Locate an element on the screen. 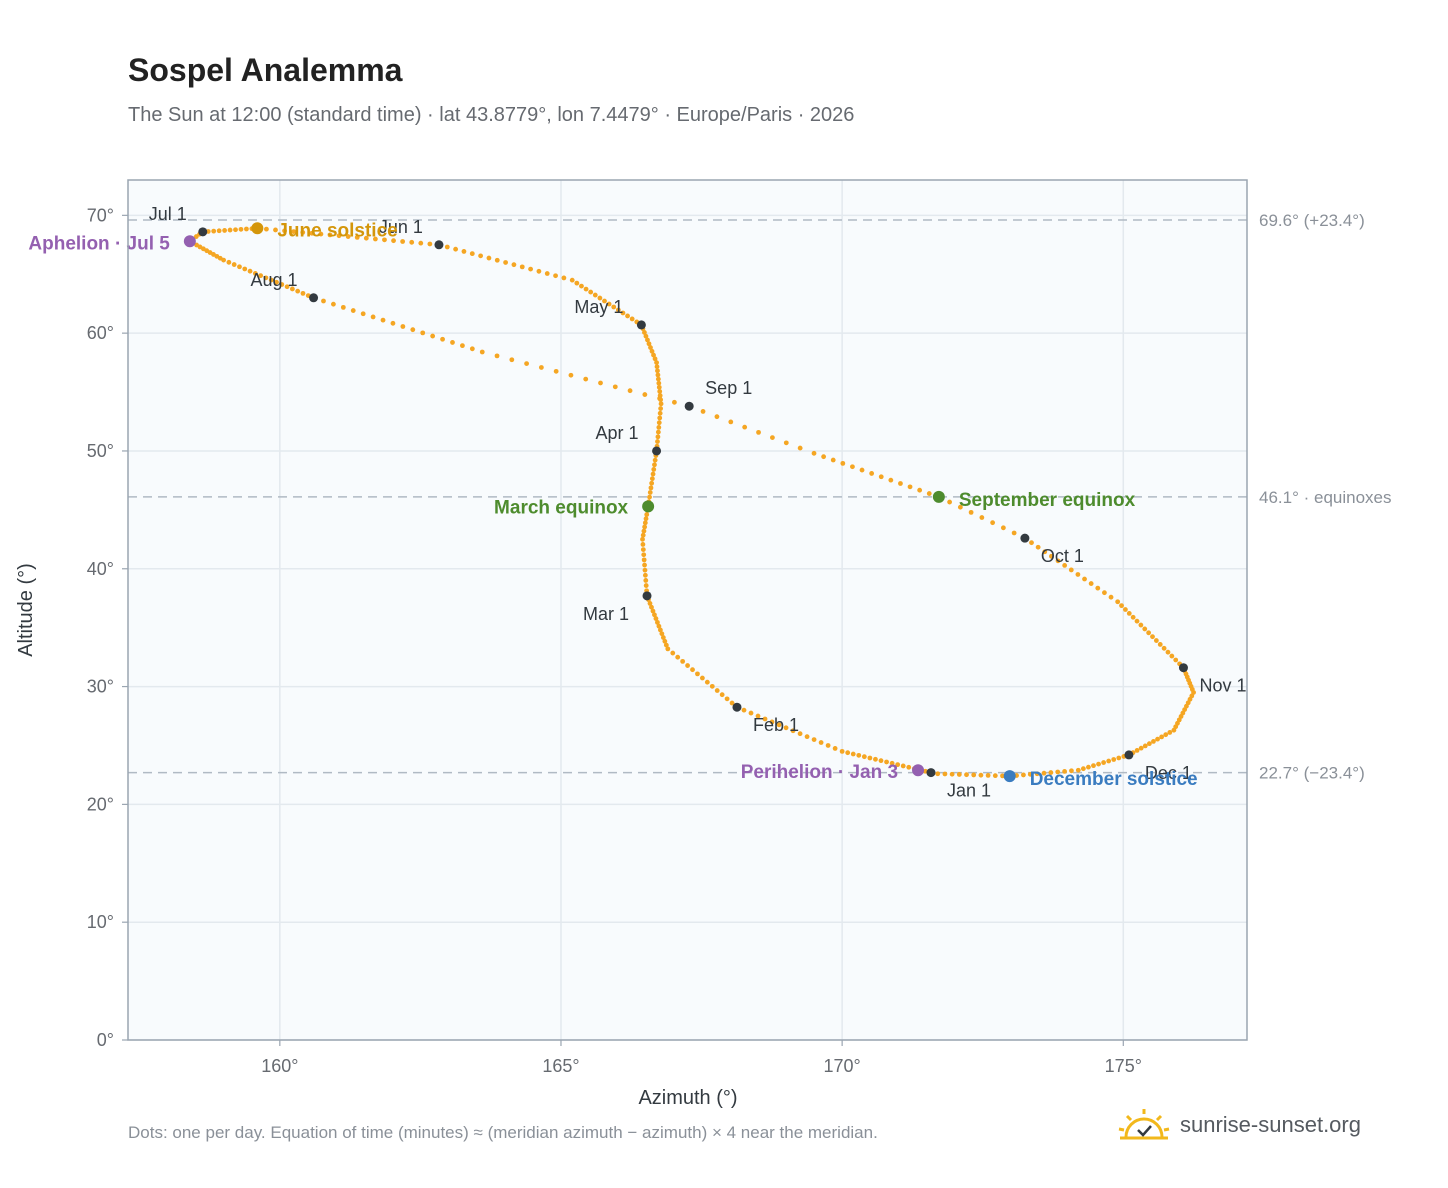  month-label: Mar 1 is located at coordinates (606, 614).